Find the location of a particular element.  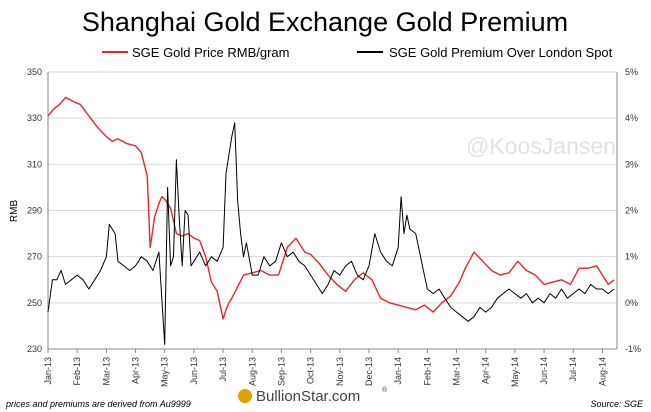

x-tick-label: Jan-14 is located at coordinates (398, 371).